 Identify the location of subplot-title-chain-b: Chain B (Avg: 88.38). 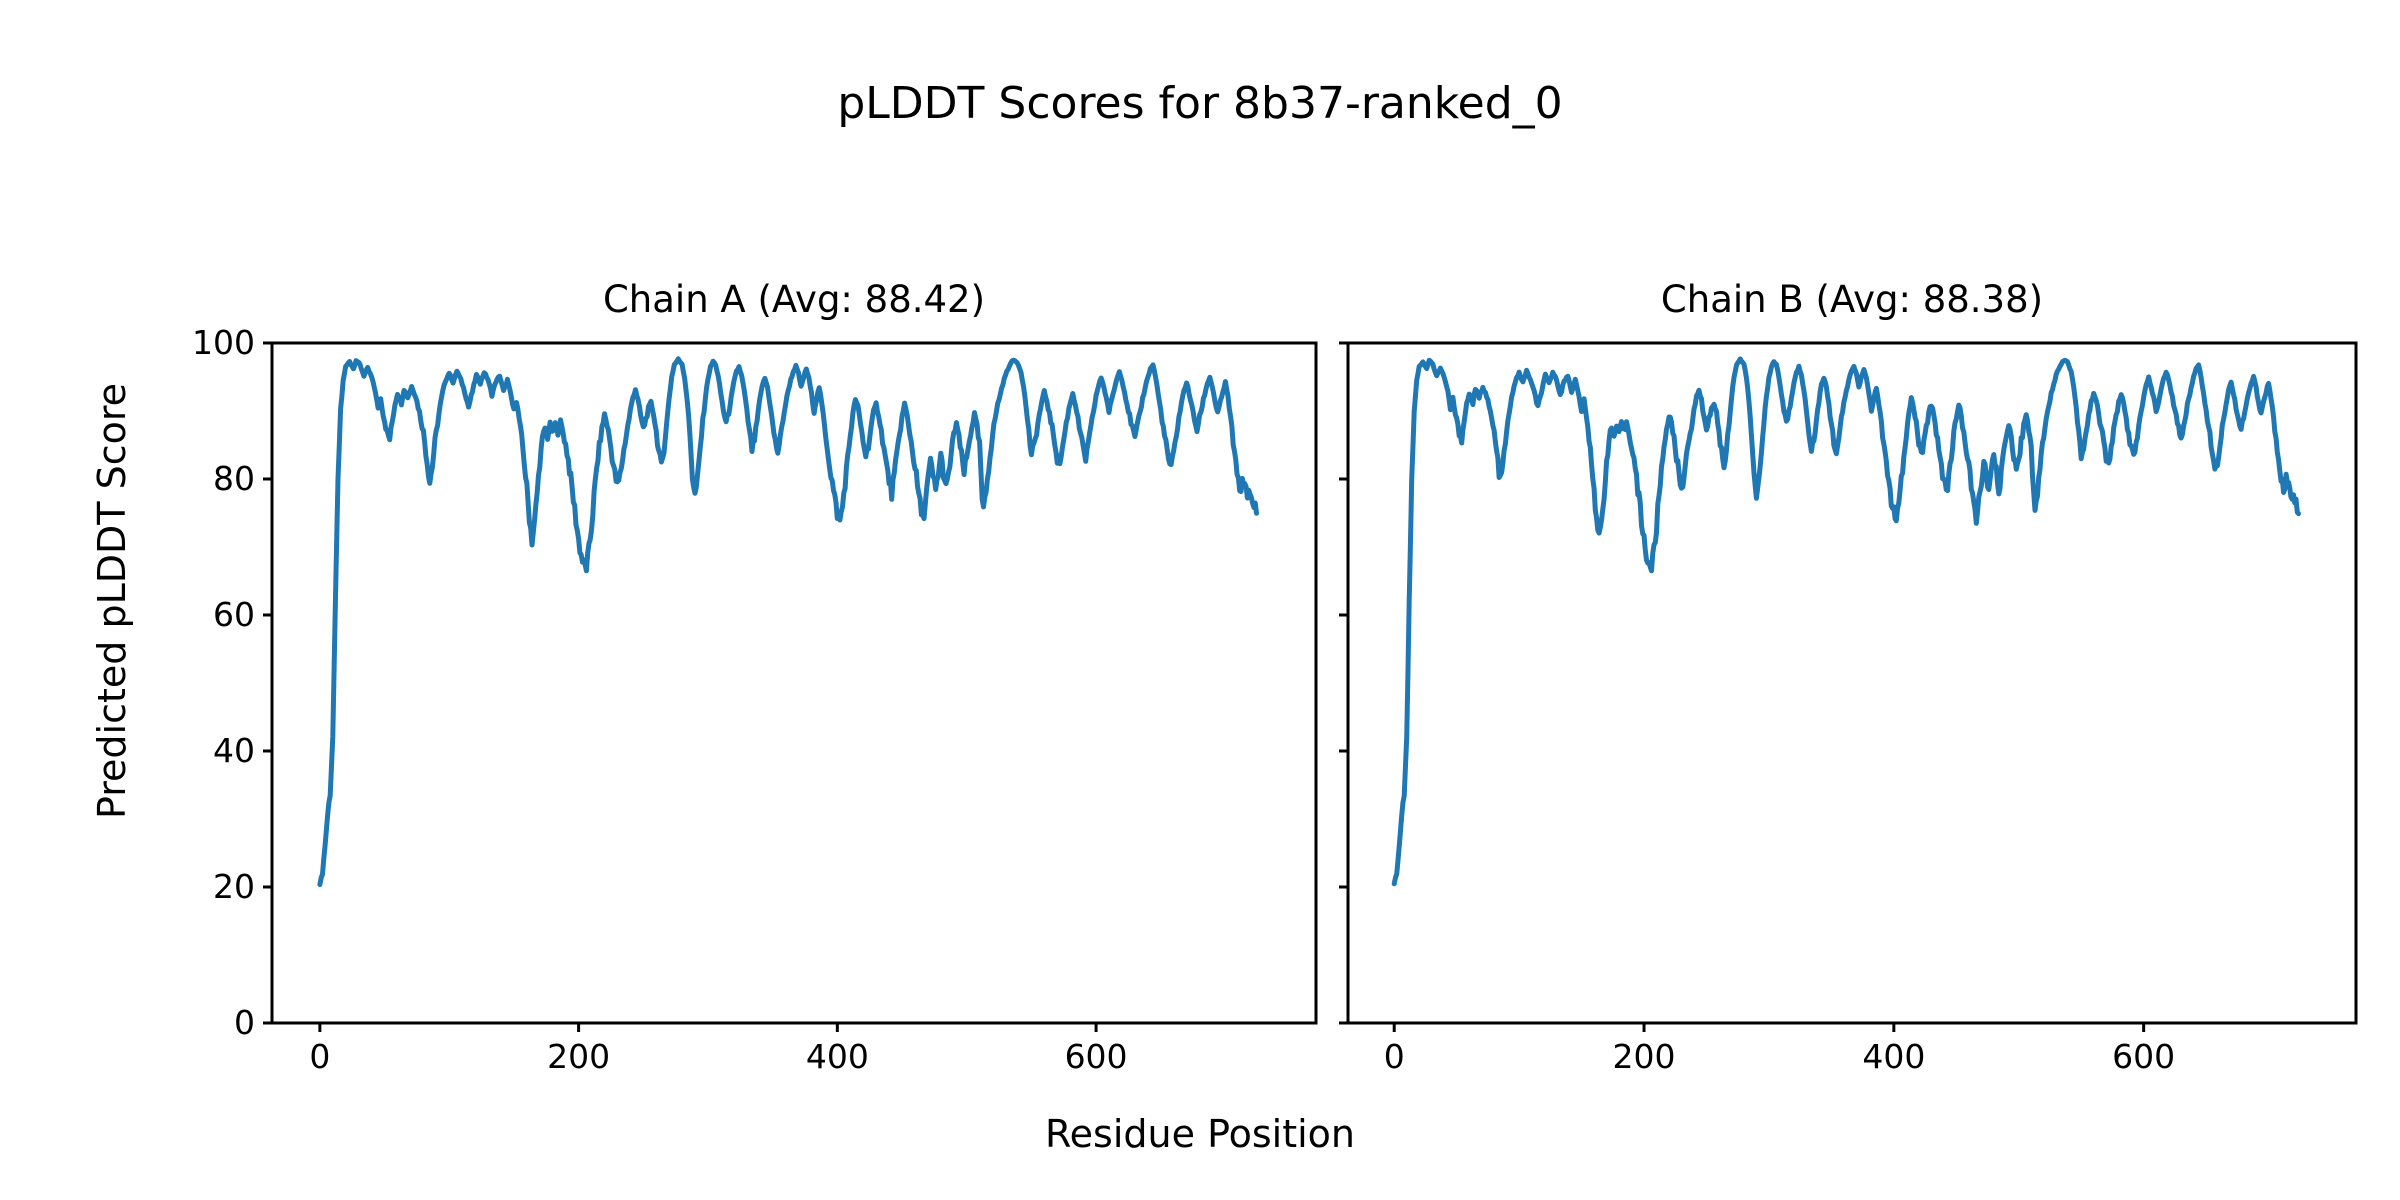
(1852, 299).